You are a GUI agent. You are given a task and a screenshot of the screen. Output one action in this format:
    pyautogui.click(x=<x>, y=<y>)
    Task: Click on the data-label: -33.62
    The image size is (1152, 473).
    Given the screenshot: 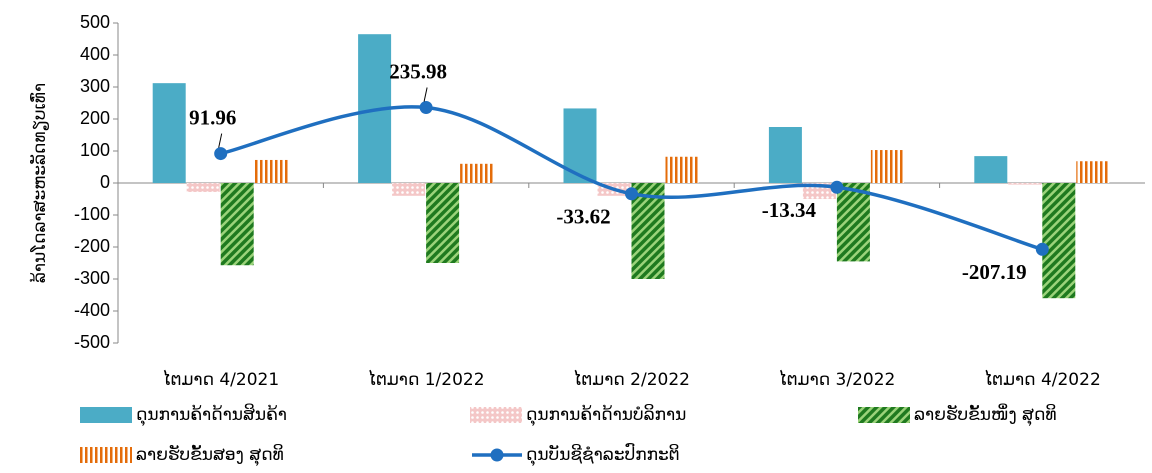 What is the action you would take?
    pyautogui.click(x=583, y=217)
    